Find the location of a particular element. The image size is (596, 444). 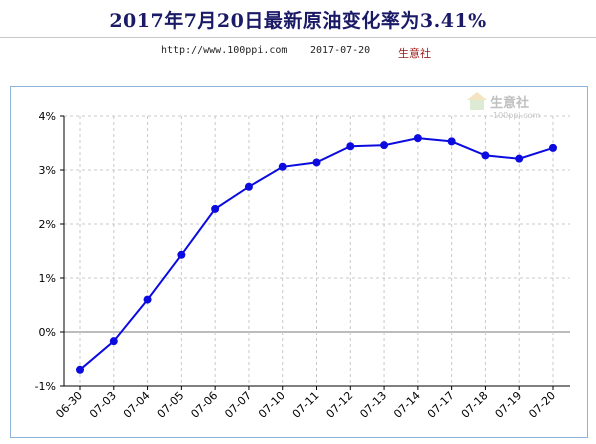

x-tick-label: 07-05 is located at coordinates (171, 405).